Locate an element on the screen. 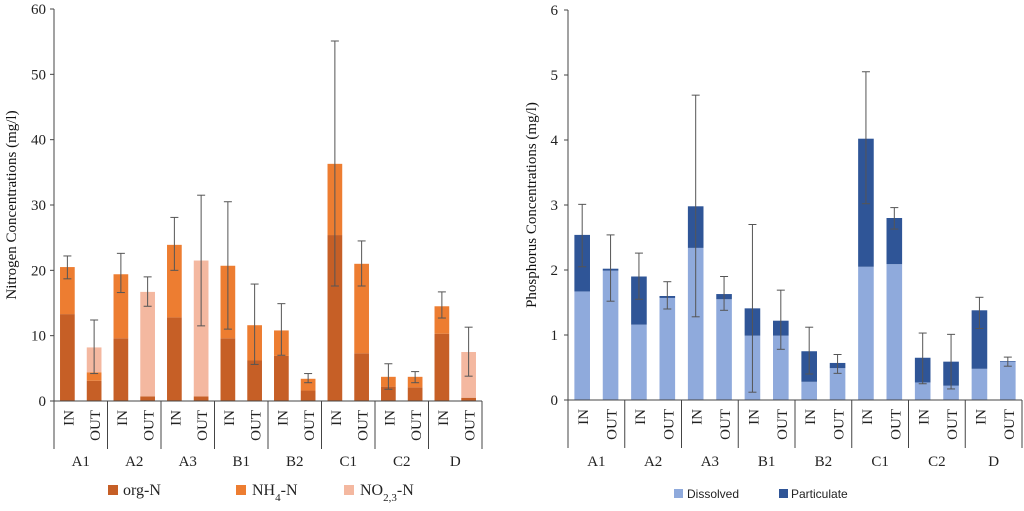 This screenshot has width=1024, height=511. x-group-label: A2 is located at coordinates (653, 462).